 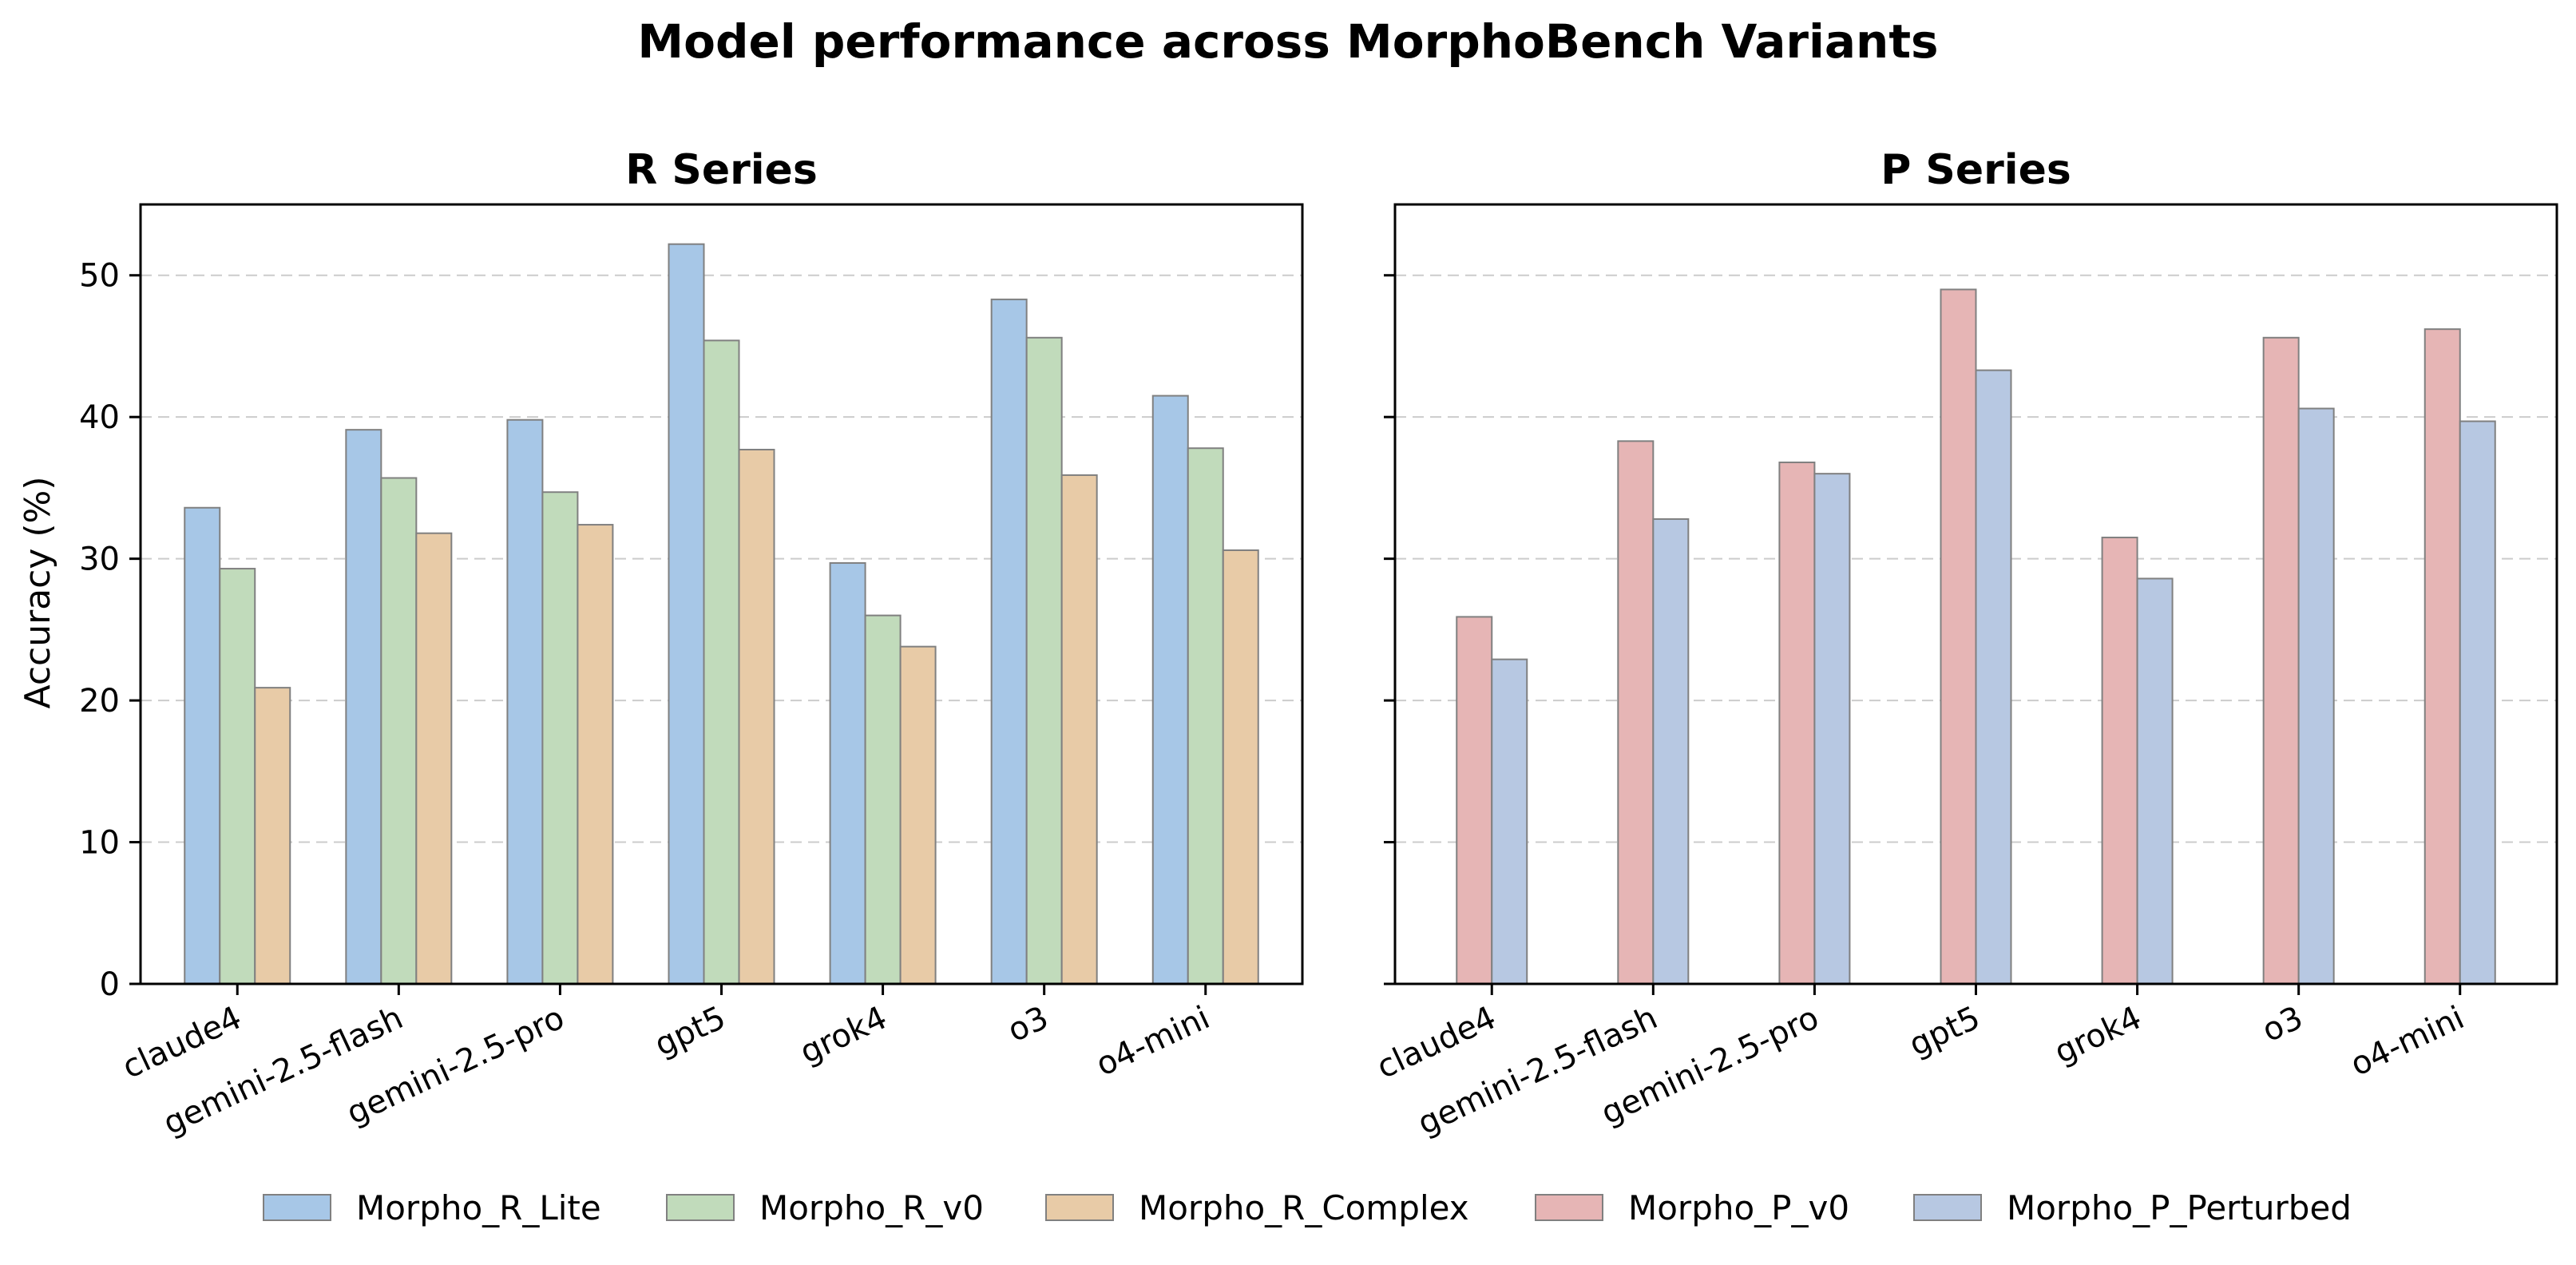 I want to click on y-tick-label: 30, so click(x=99, y=560).